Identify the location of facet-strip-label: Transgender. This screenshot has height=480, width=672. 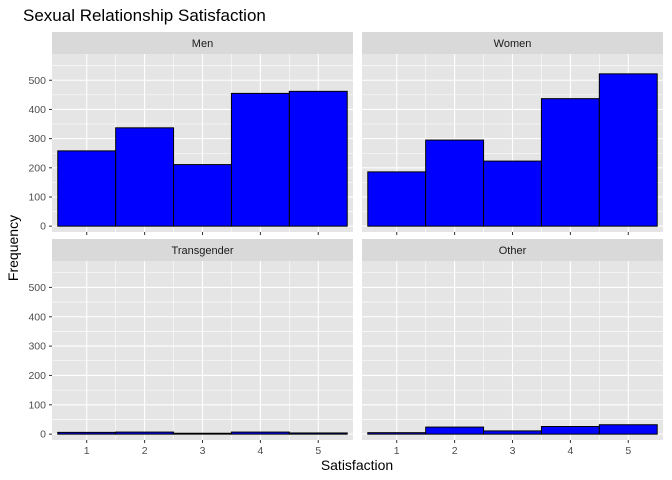
(203, 251).